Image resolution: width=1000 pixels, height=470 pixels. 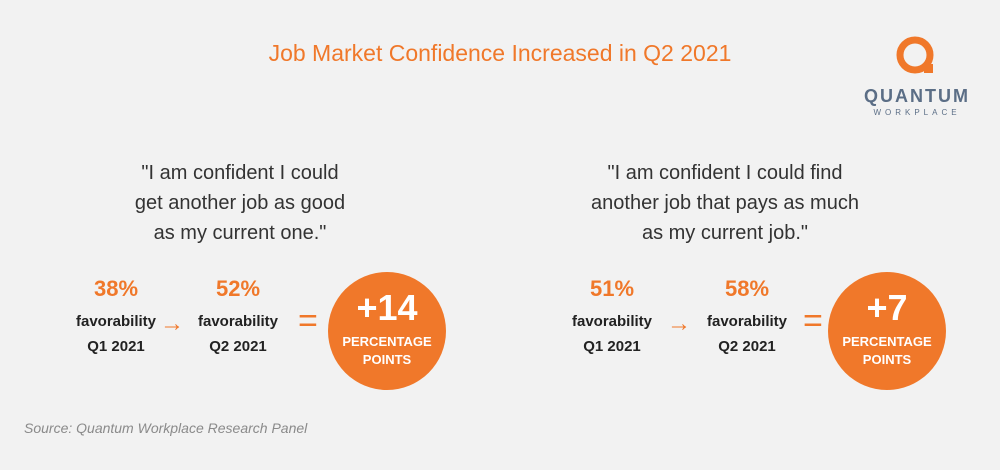 I want to click on stat-percent: 52%, so click(x=238, y=288).